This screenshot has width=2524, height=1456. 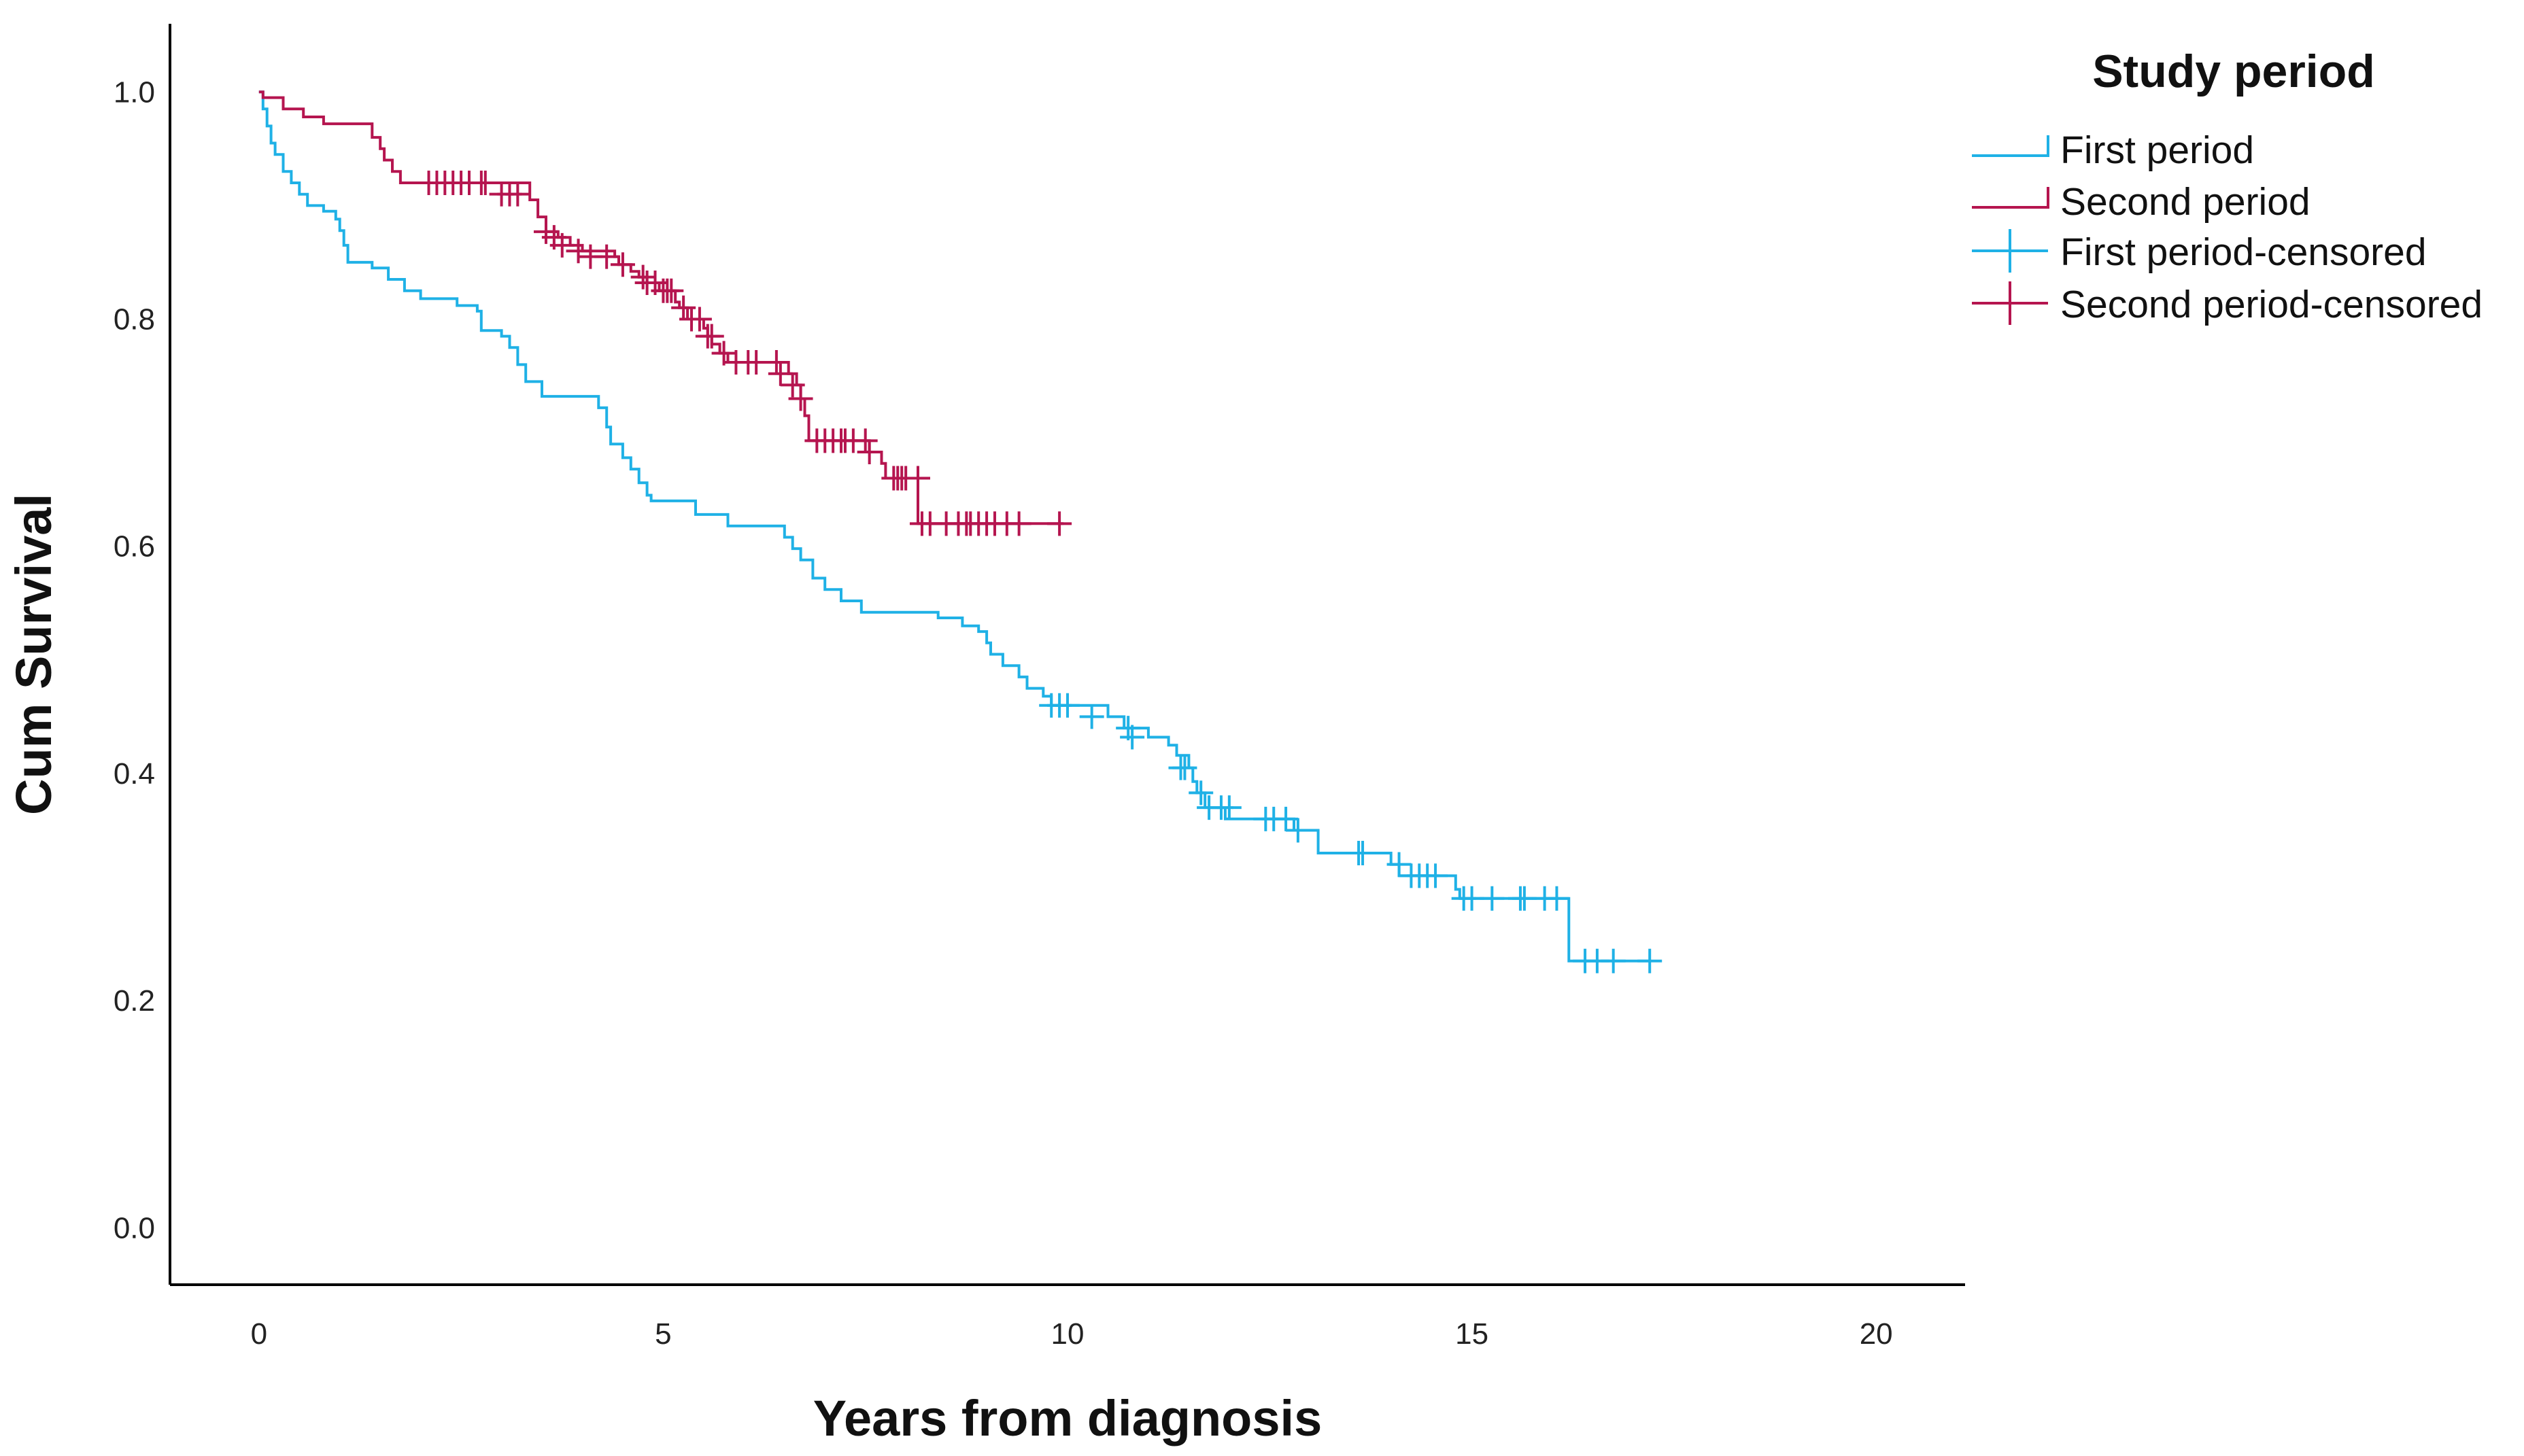 What do you see at coordinates (33, 654) in the screenshot?
I see `y-axis-title: Cum Survival` at bounding box center [33, 654].